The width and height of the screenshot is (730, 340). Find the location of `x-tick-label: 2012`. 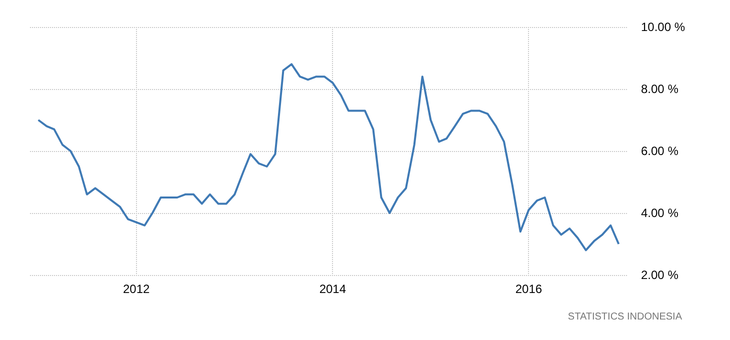

x-tick-label: 2012 is located at coordinates (136, 289).